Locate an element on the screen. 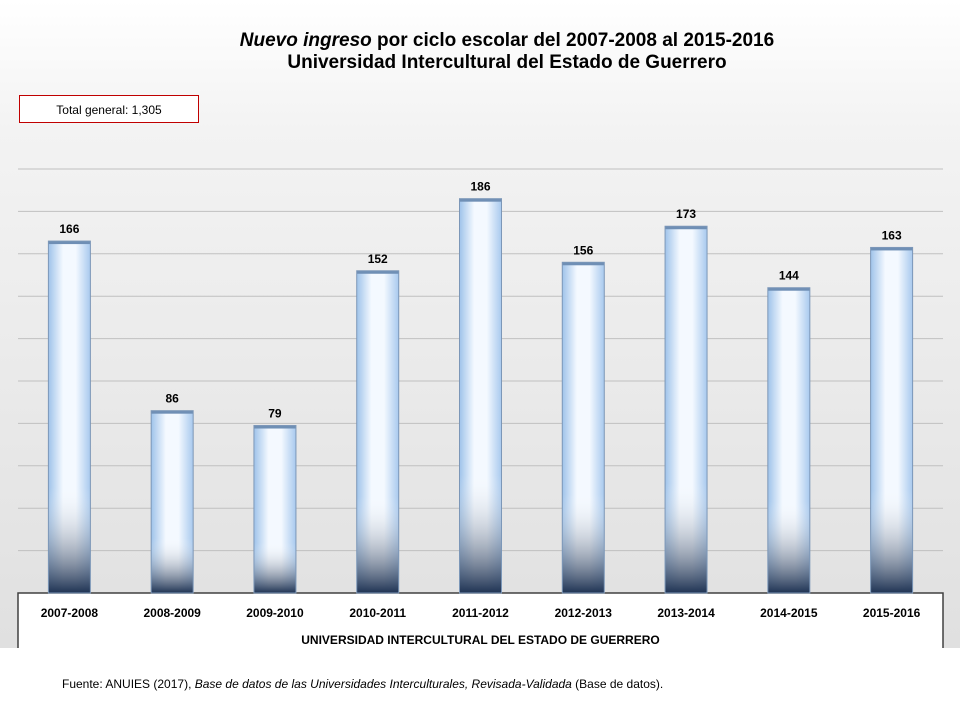  x-tick-label: 2007-2008 is located at coordinates (70, 613).